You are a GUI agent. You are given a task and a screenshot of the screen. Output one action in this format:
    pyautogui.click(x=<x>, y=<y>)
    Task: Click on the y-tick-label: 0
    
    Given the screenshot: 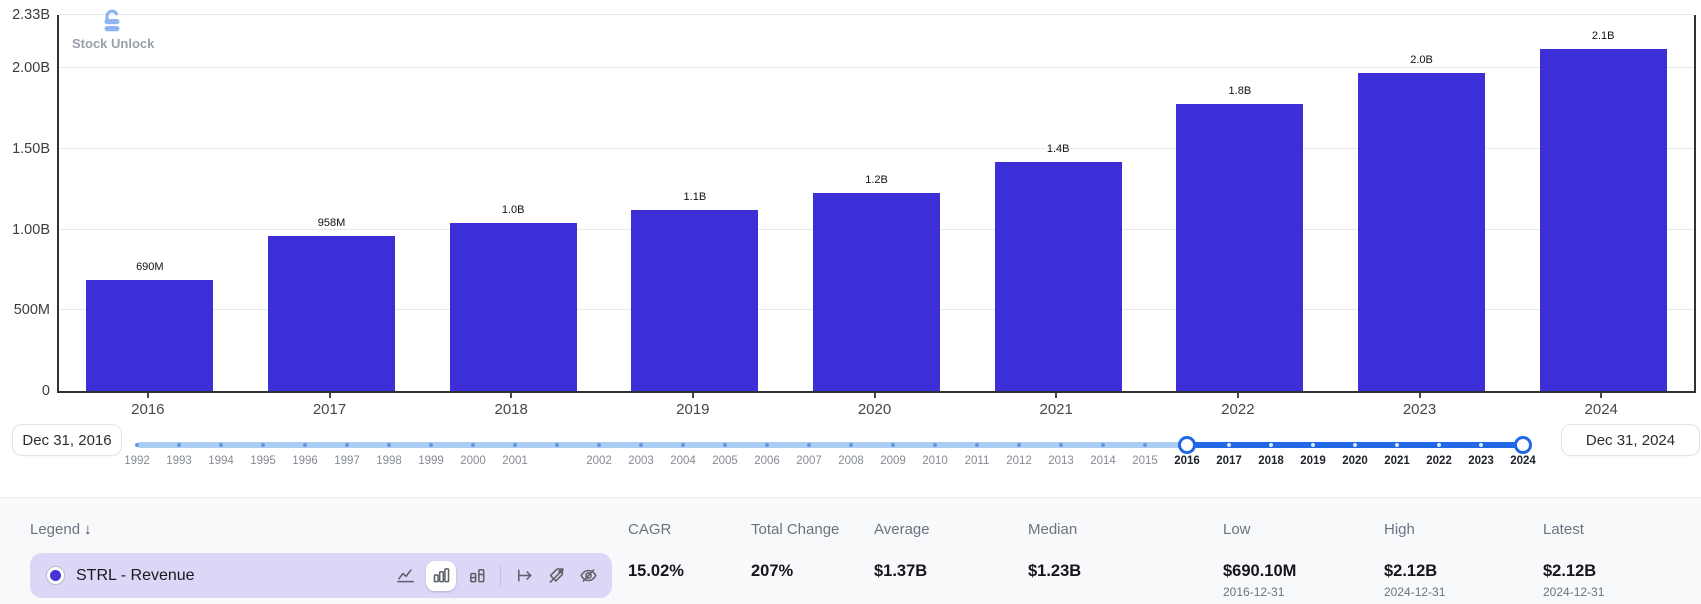 What is the action you would take?
    pyautogui.click(x=45, y=391)
    